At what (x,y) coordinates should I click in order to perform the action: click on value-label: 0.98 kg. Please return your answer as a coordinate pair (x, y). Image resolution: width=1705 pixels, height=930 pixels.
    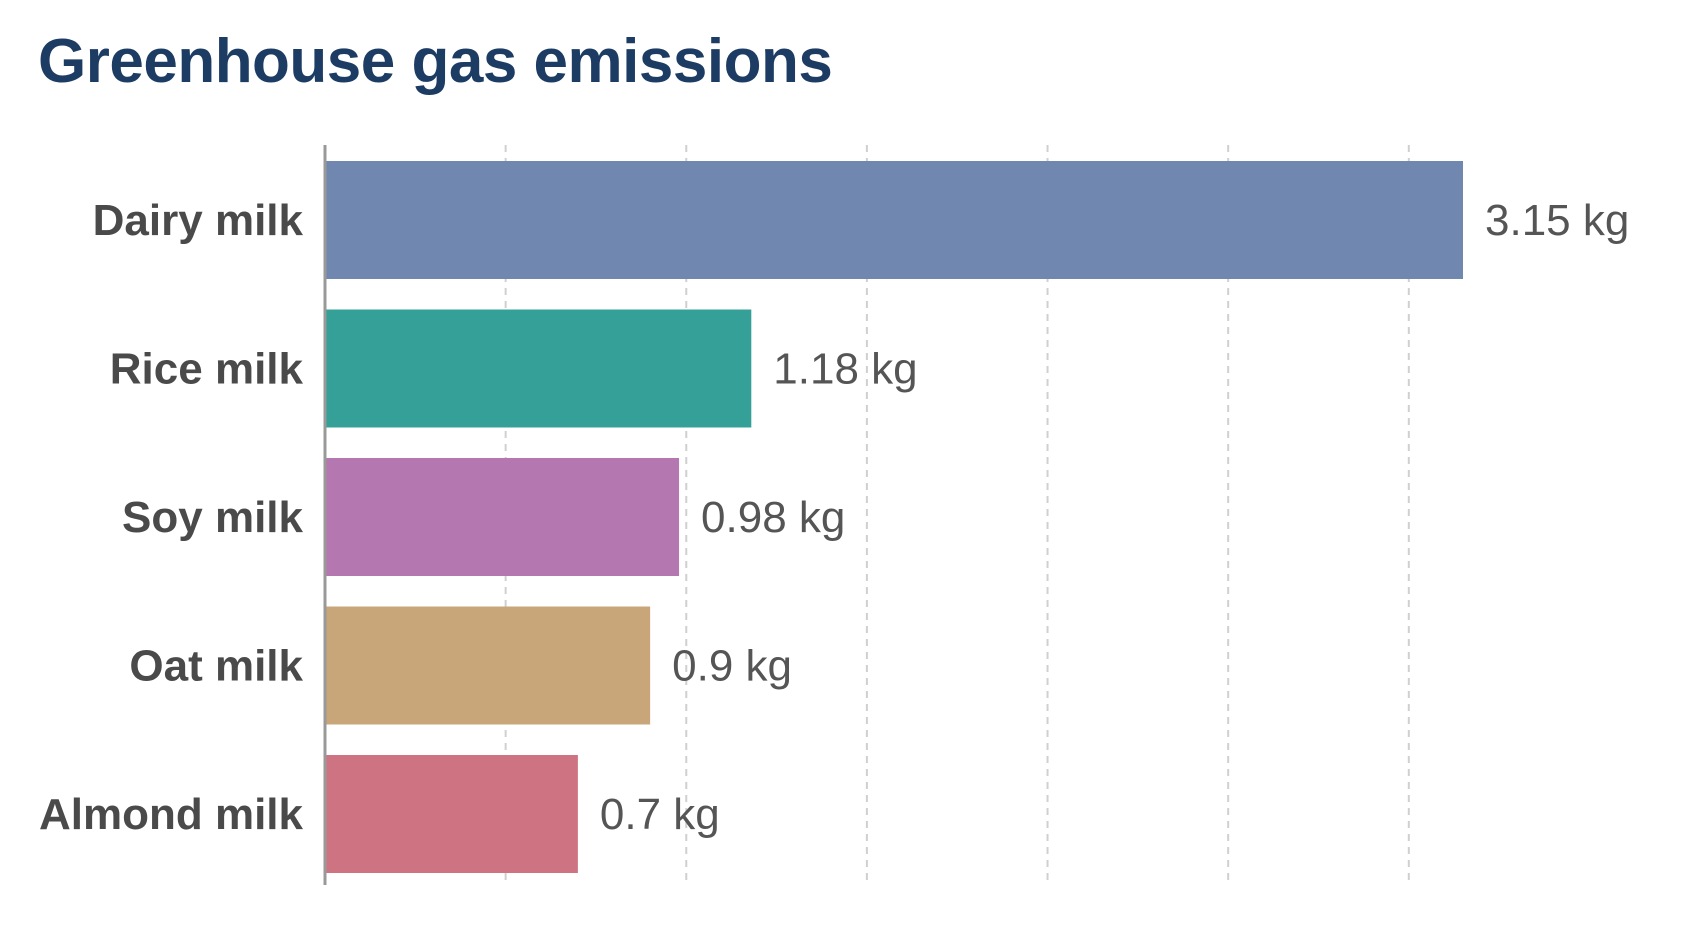
    Looking at the image, I should click on (773, 517).